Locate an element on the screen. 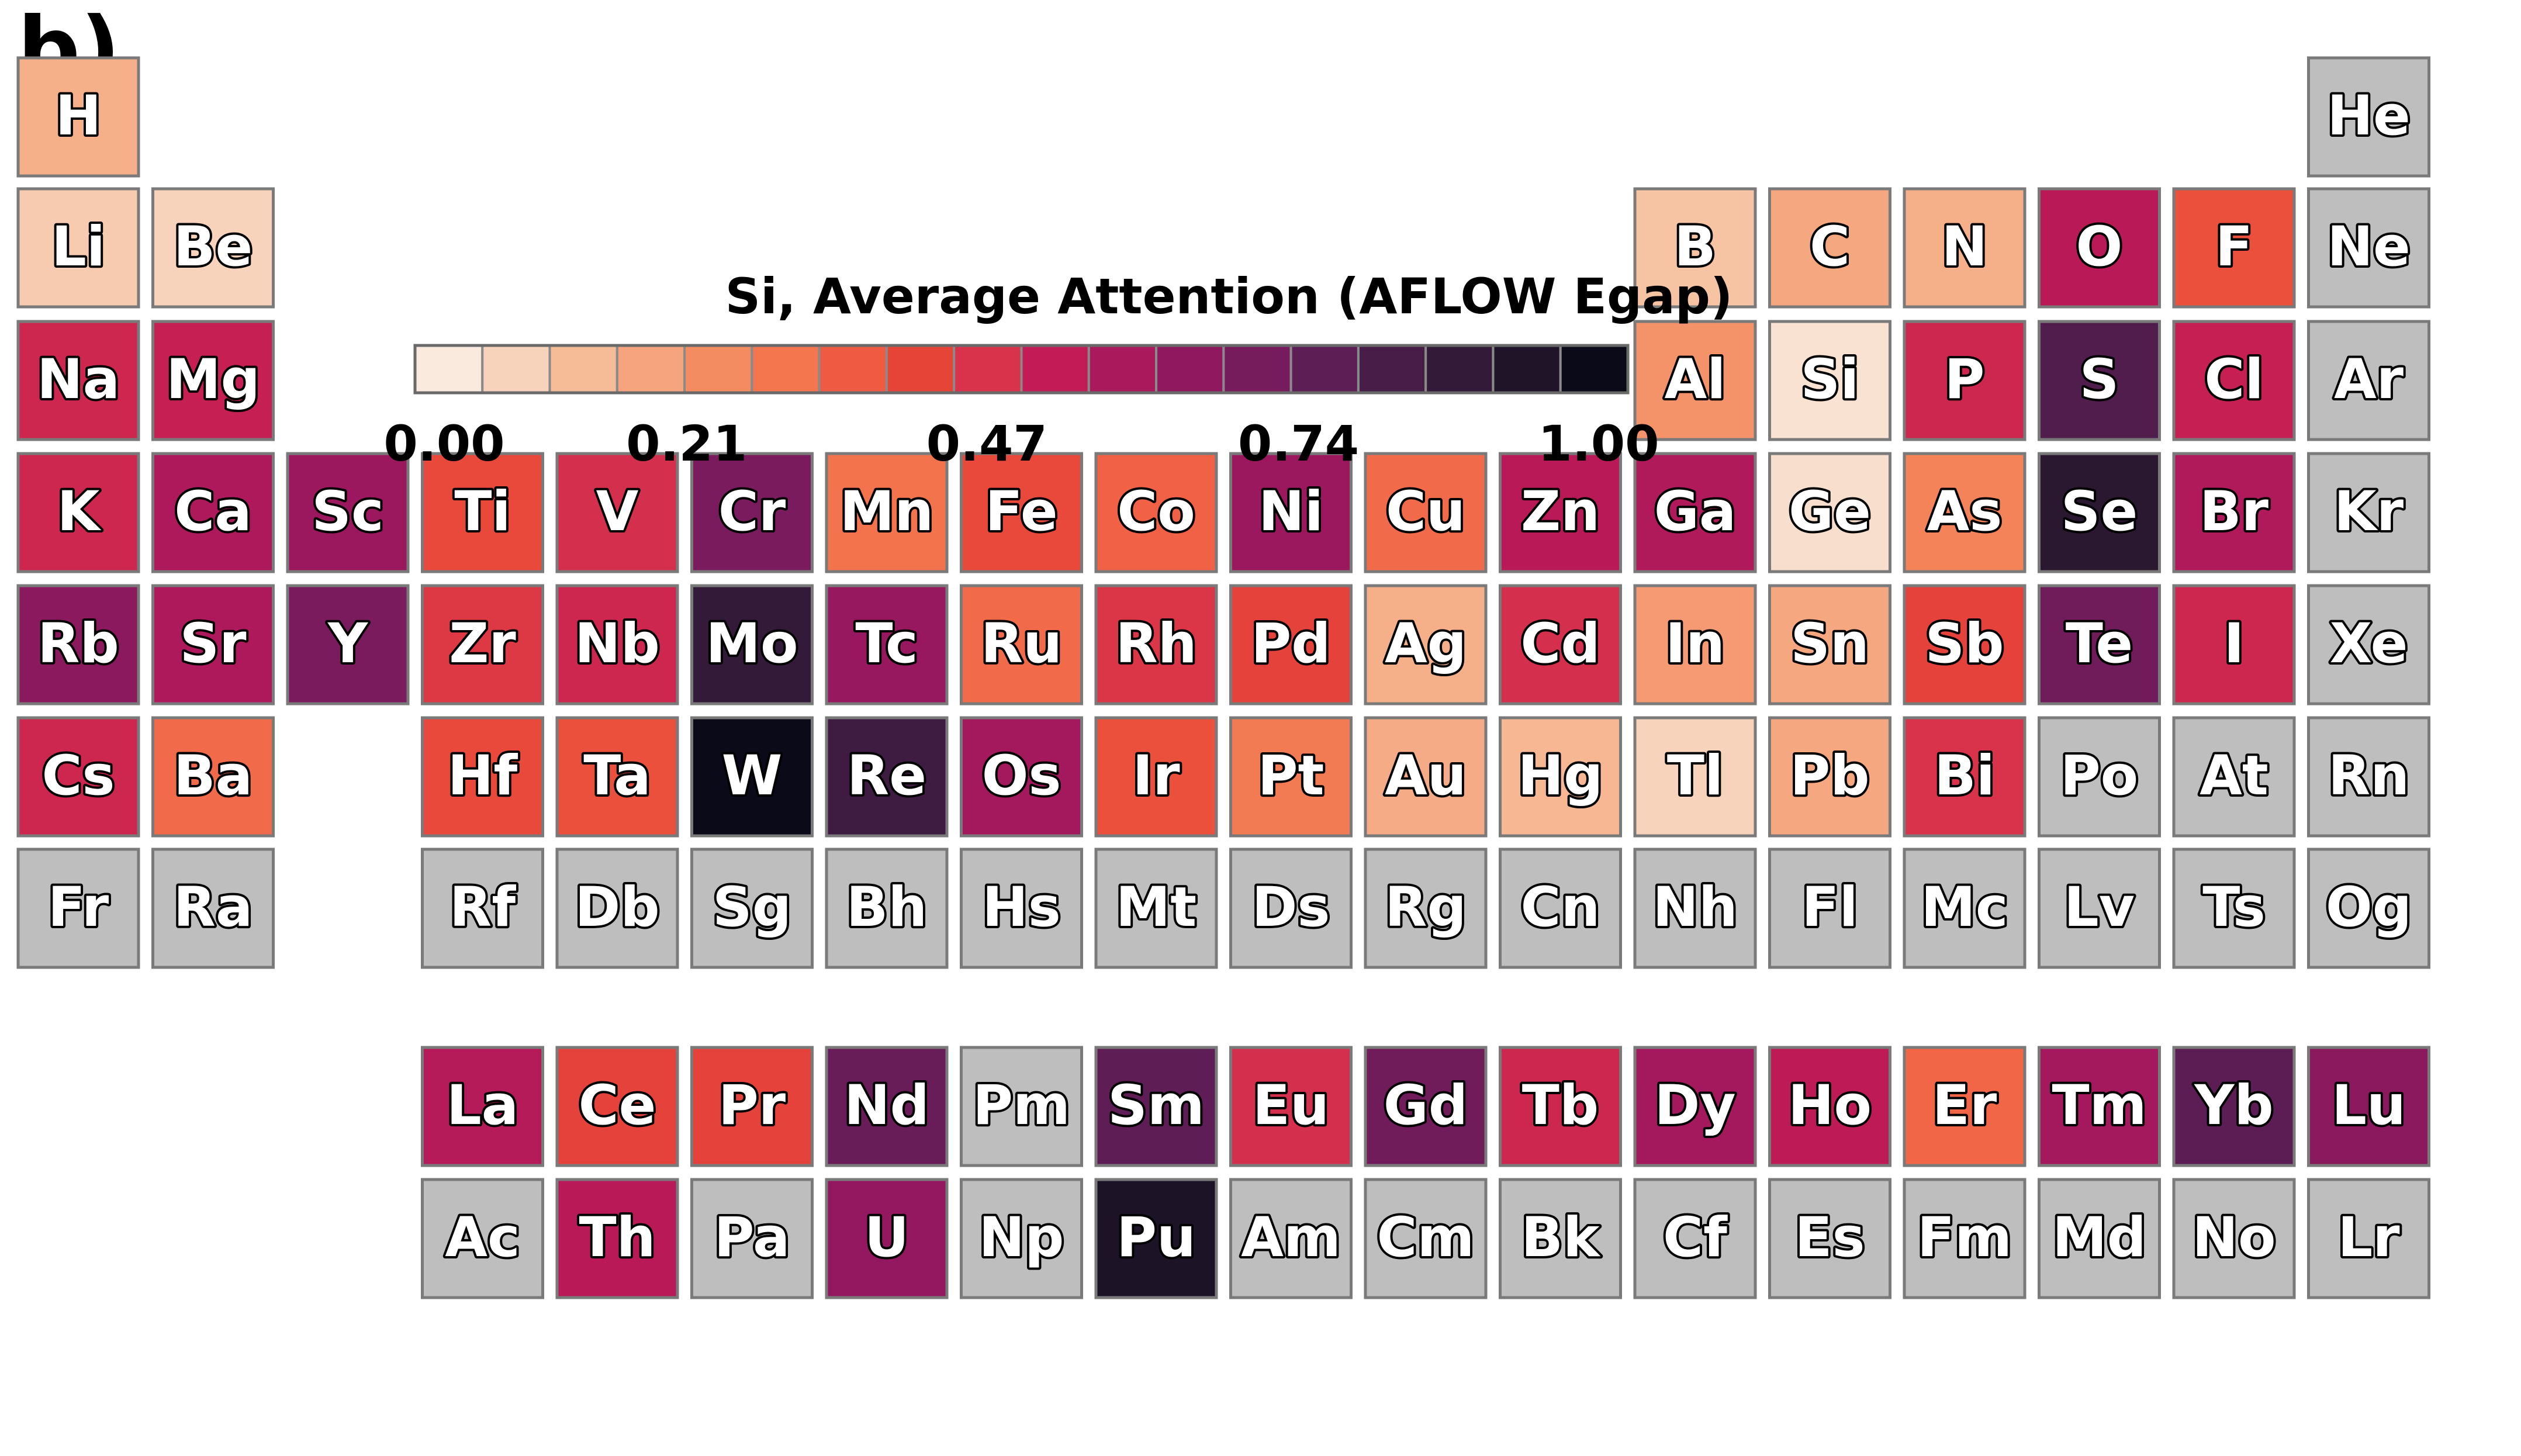 Image resolution: width=2521 pixels, height=1456 pixels. element-symbol: Rg is located at coordinates (1426, 907).